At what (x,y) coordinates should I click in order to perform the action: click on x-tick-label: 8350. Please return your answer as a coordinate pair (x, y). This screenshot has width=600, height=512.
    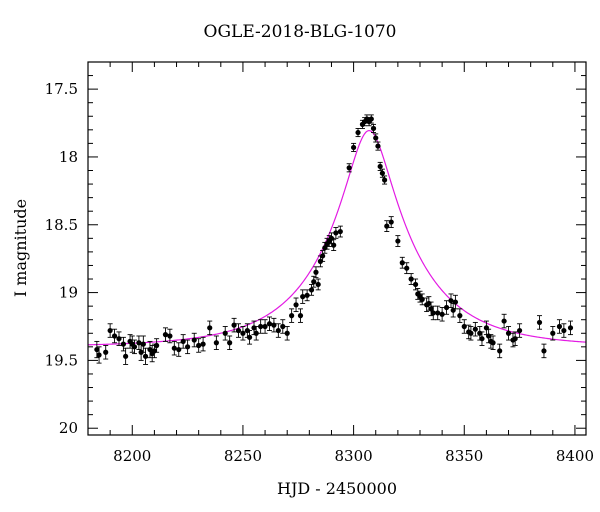
    Looking at the image, I should click on (464, 456).